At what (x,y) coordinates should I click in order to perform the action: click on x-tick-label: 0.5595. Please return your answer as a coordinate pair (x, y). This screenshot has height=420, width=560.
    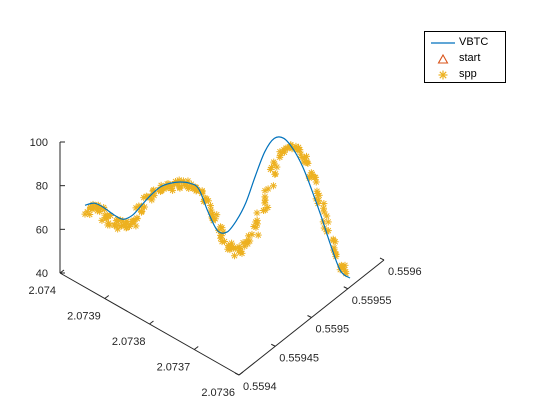
    Looking at the image, I should click on (333, 330).